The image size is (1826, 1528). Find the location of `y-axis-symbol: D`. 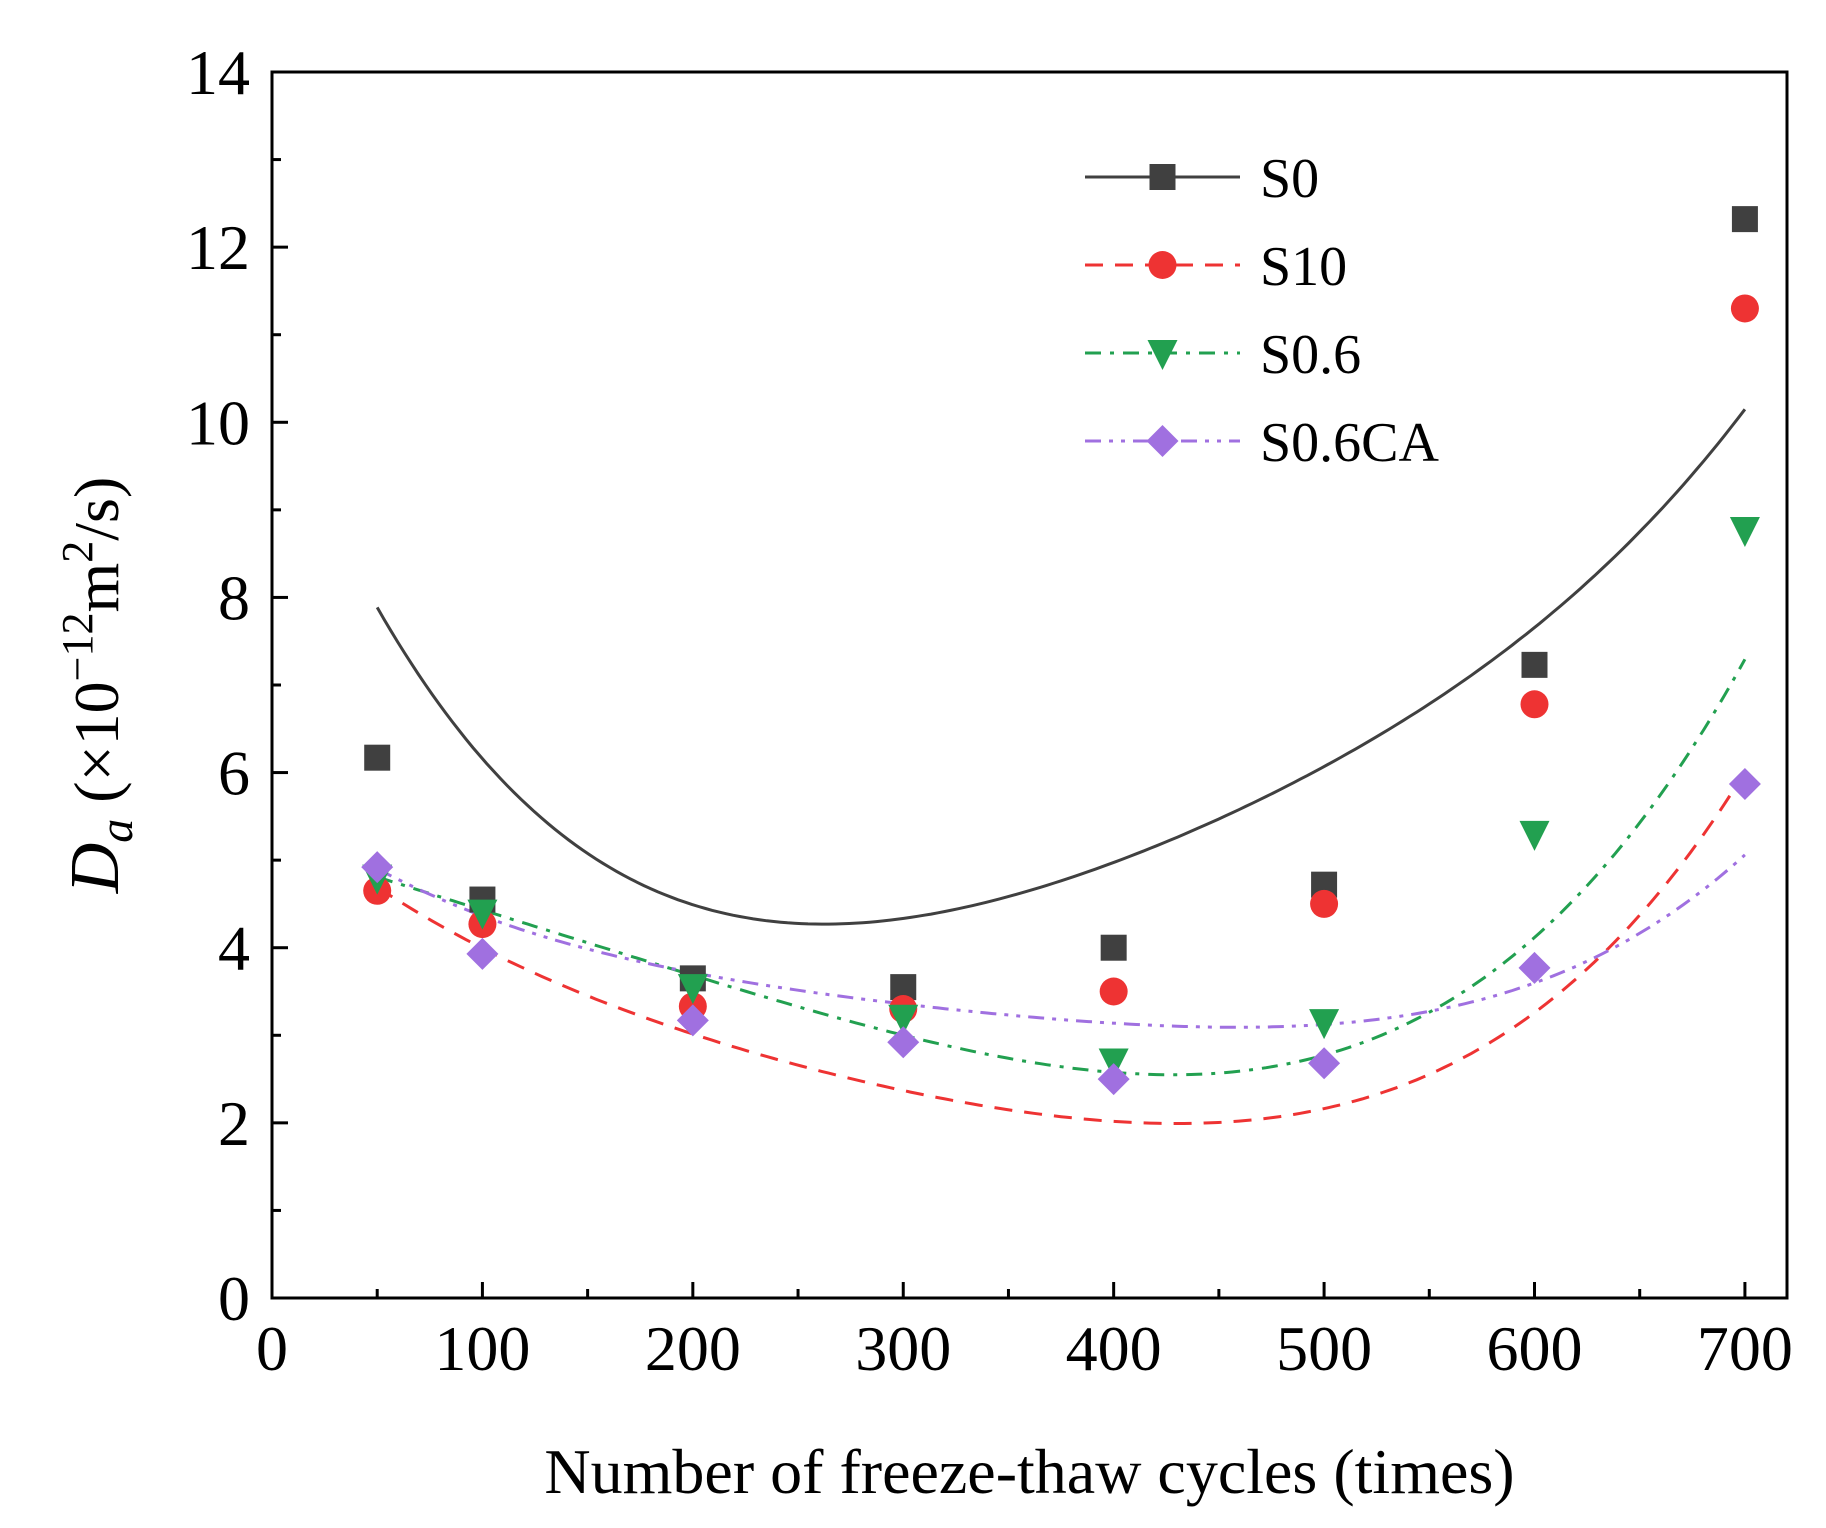

y-axis-symbol: D is located at coordinates (95, 869).